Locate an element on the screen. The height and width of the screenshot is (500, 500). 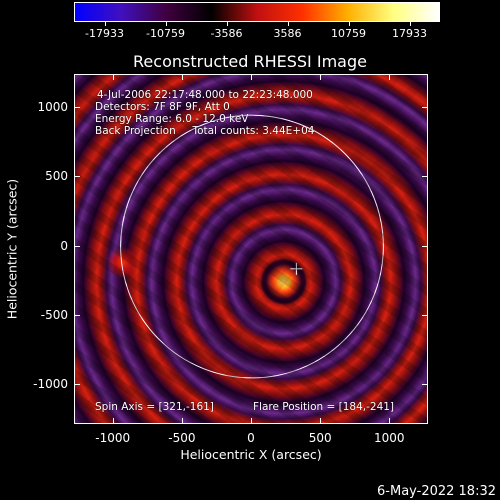
x-tick-label: 1000 is located at coordinates (389, 438).